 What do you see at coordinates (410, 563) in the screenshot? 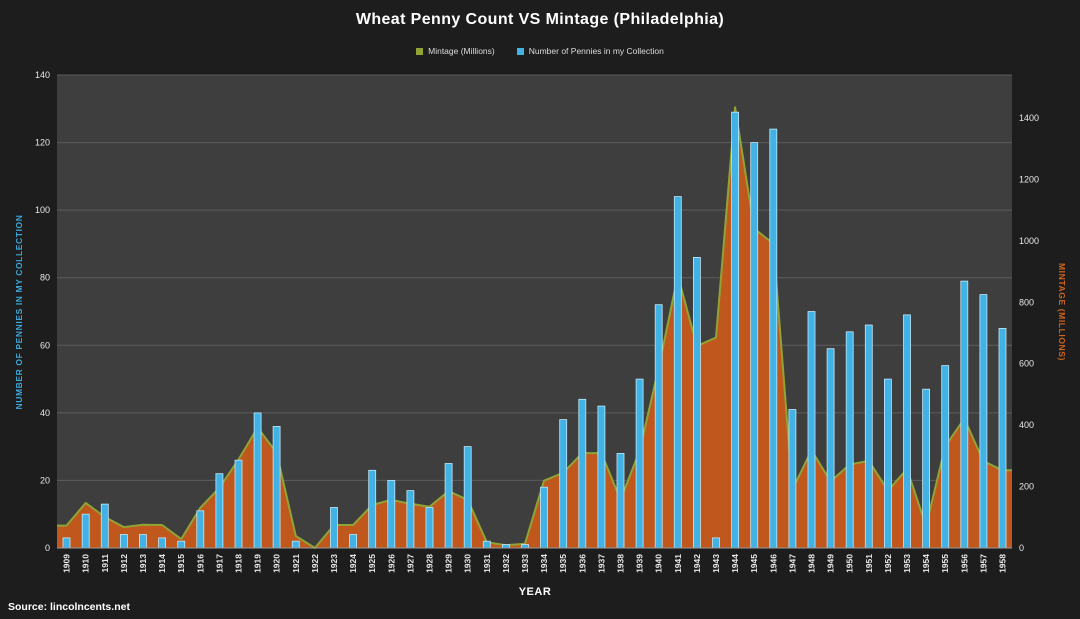
I see `x-axis-tick: 1927` at bounding box center [410, 563].